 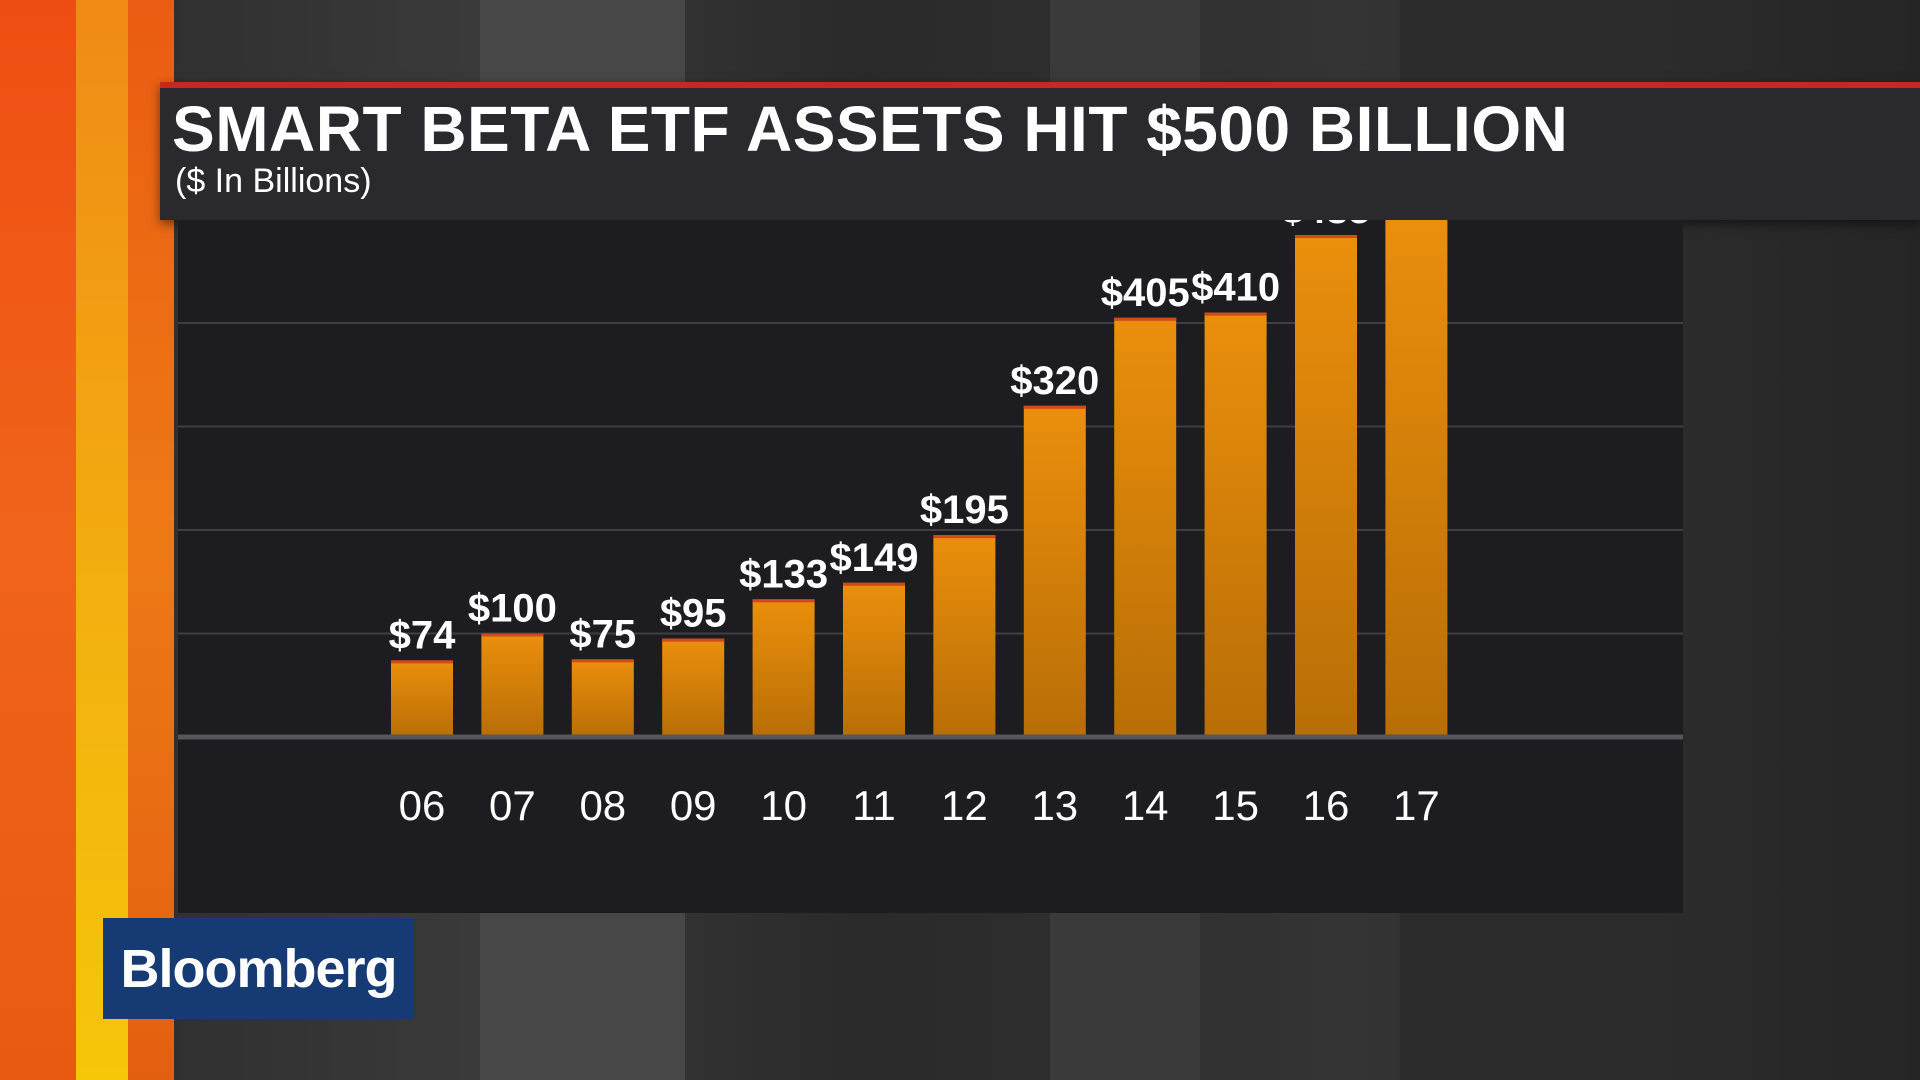 I want to click on title-bar, so click(x=1040, y=151).